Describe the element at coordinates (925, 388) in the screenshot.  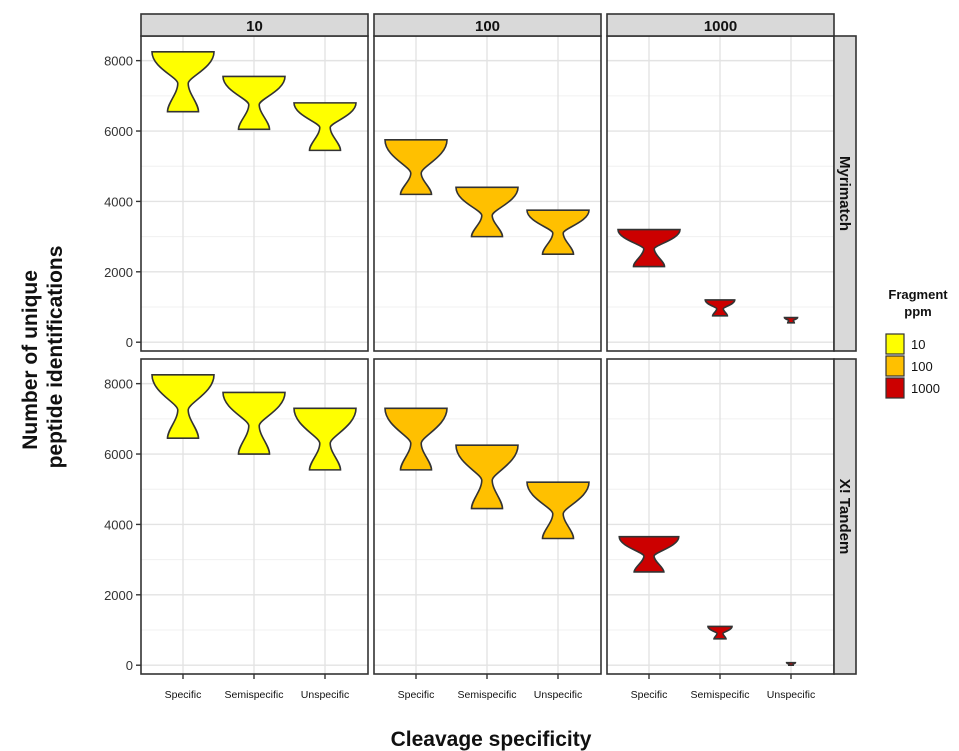
I see `legend-label-1000: 1000` at that location.